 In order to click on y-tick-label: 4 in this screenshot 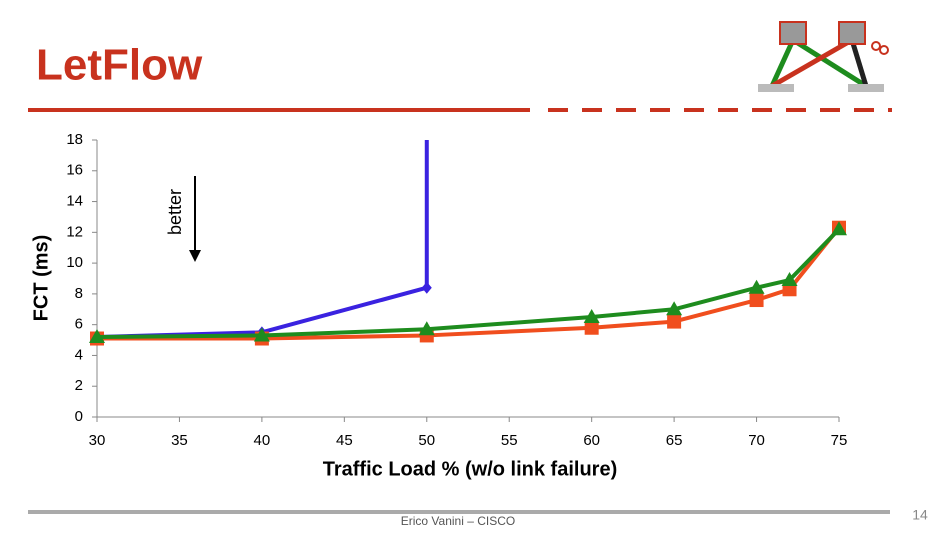, I will do `click(79, 354)`.